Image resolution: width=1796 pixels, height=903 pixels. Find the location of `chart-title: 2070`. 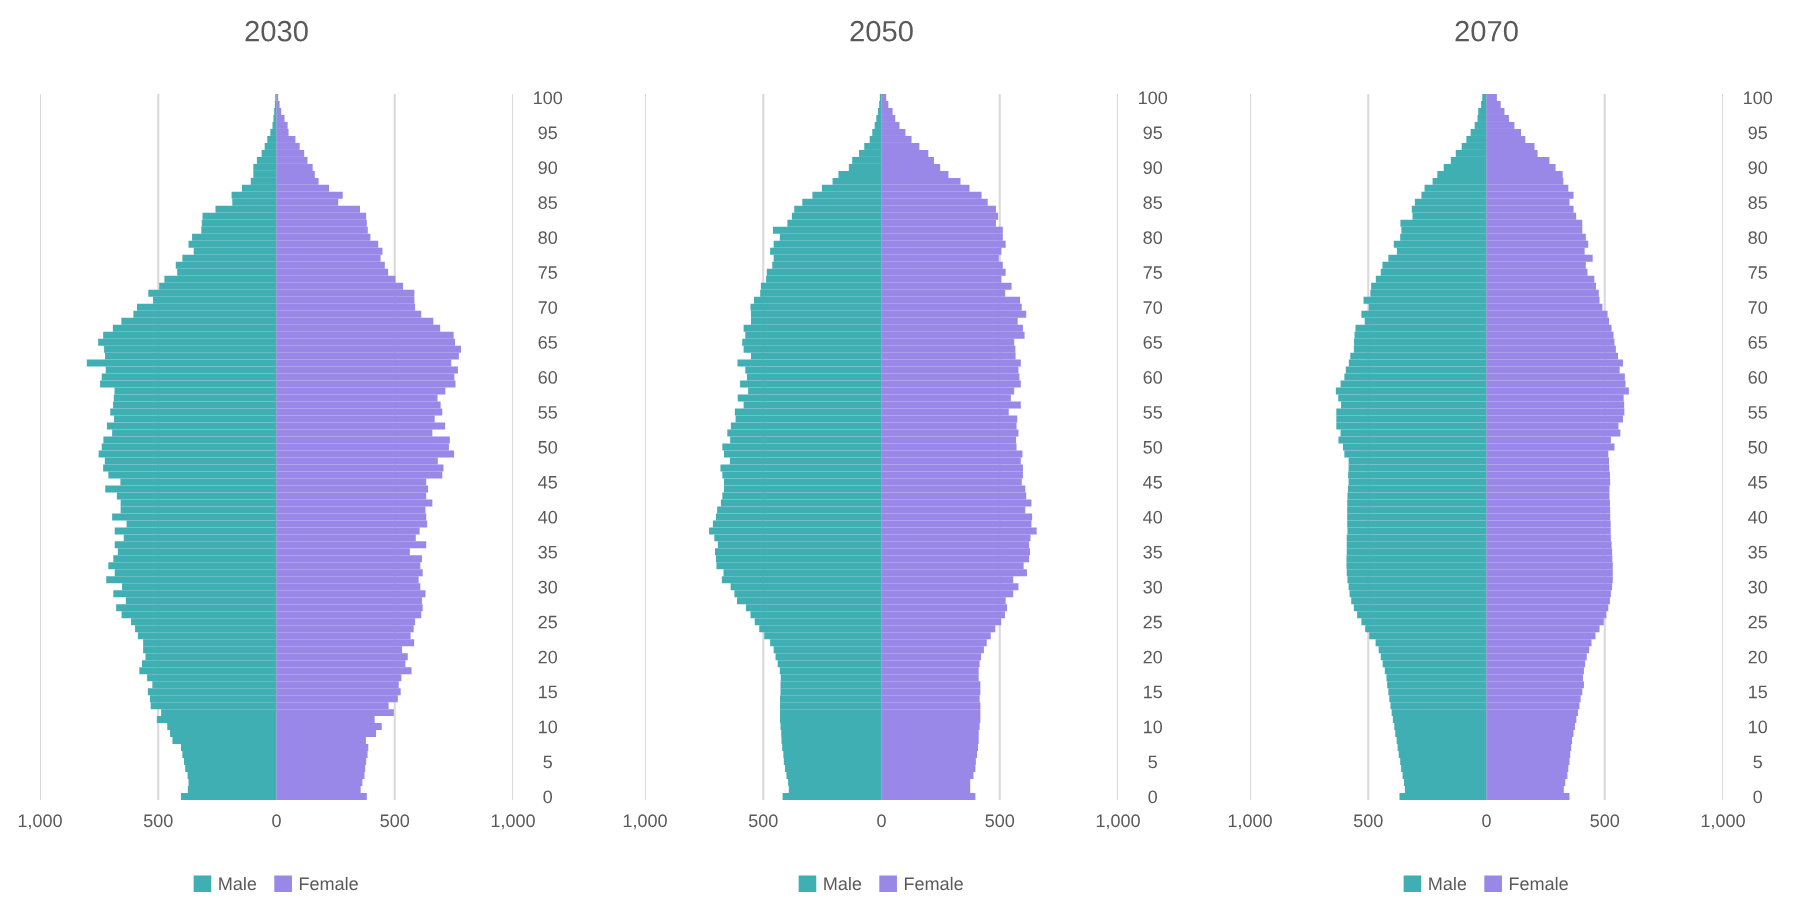

chart-title: 2070 is located at coordinates (1486, 31).